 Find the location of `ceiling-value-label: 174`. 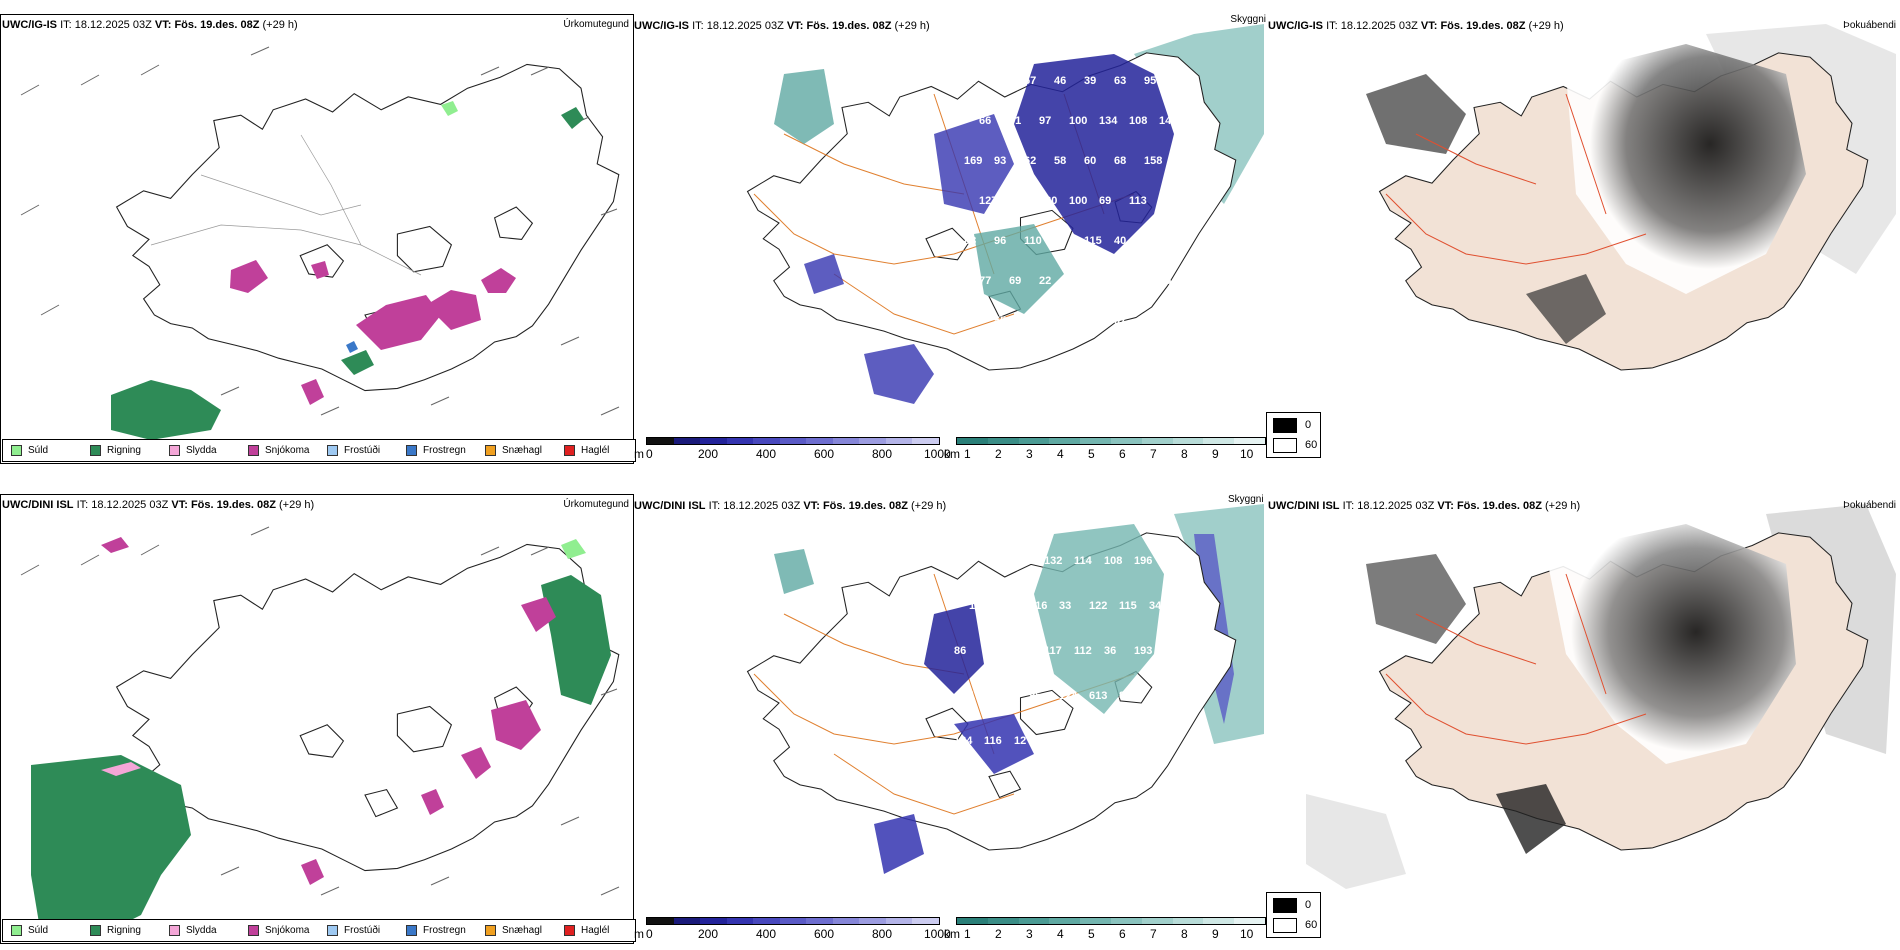

ceiling-value-label: 174 is located at coordinates (978, 606).